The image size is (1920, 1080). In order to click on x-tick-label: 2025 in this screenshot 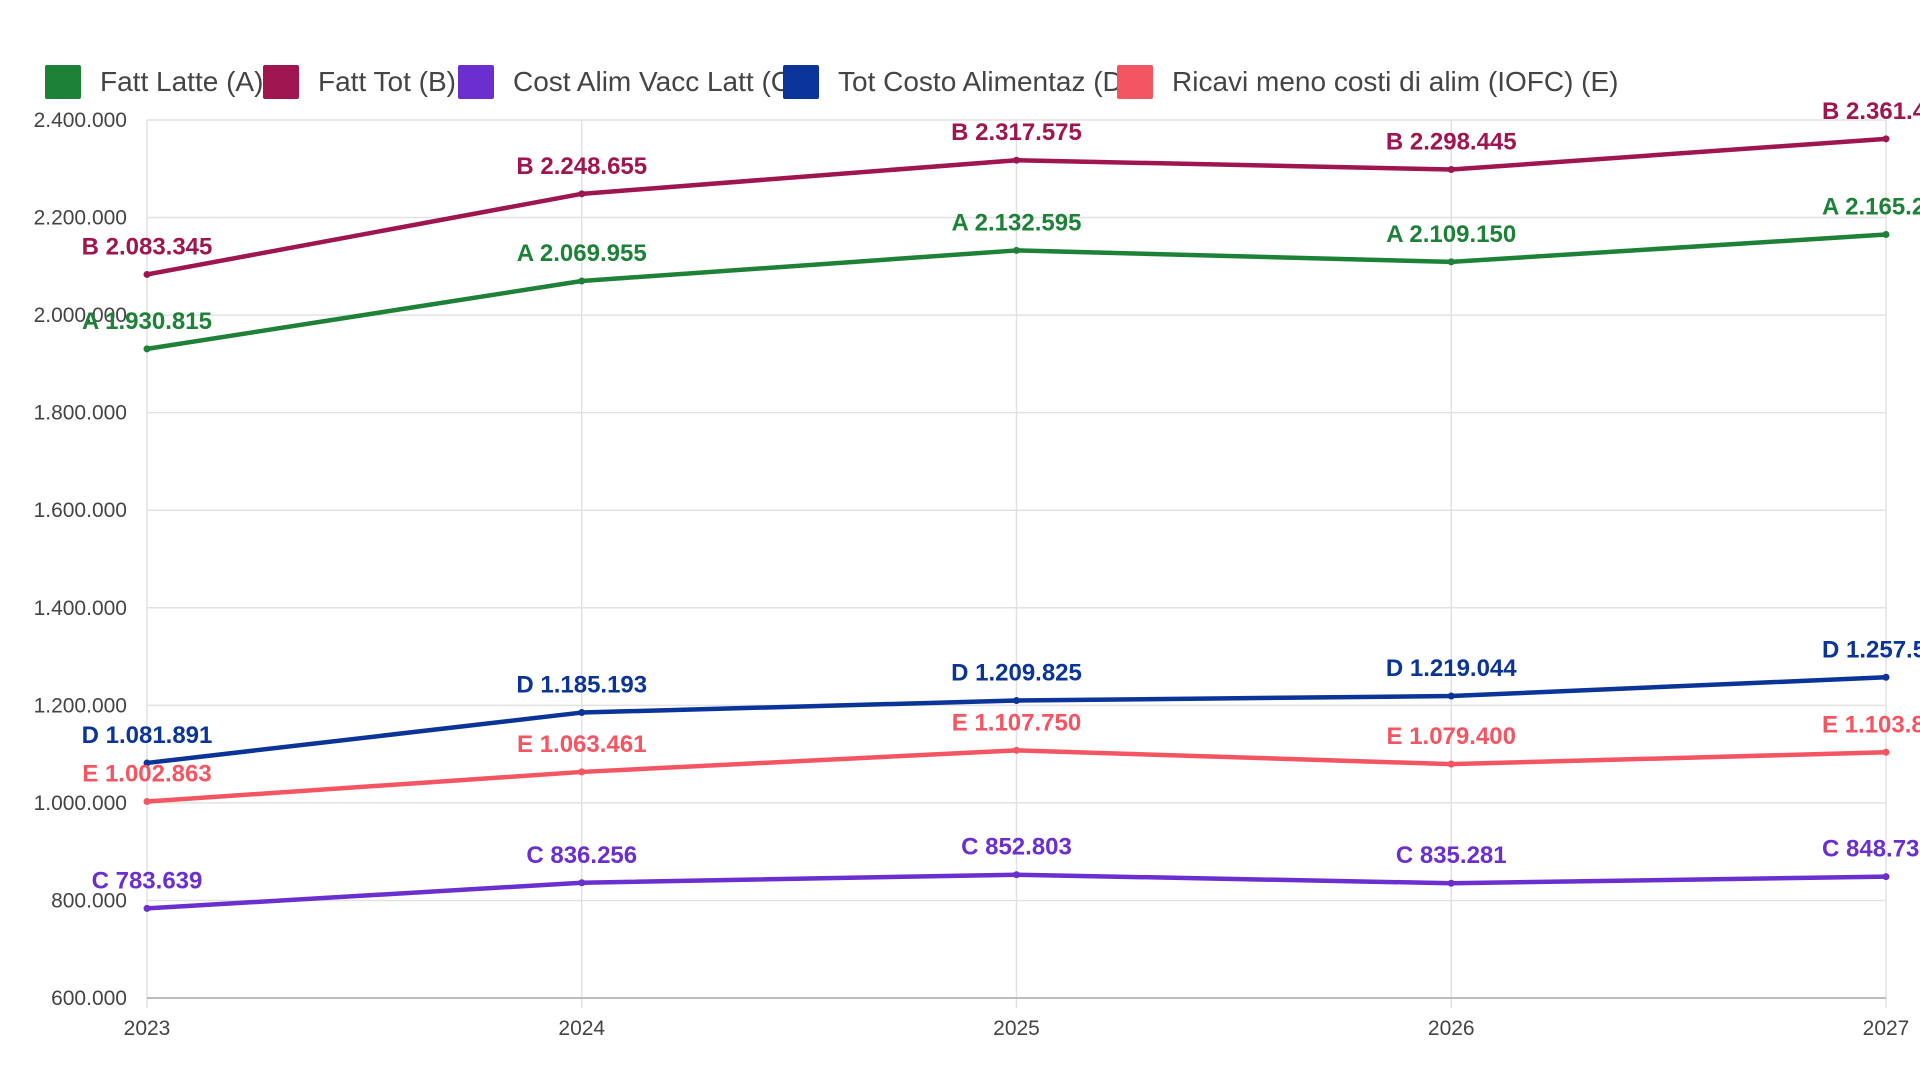, I will do `click(1016, 1028)`.